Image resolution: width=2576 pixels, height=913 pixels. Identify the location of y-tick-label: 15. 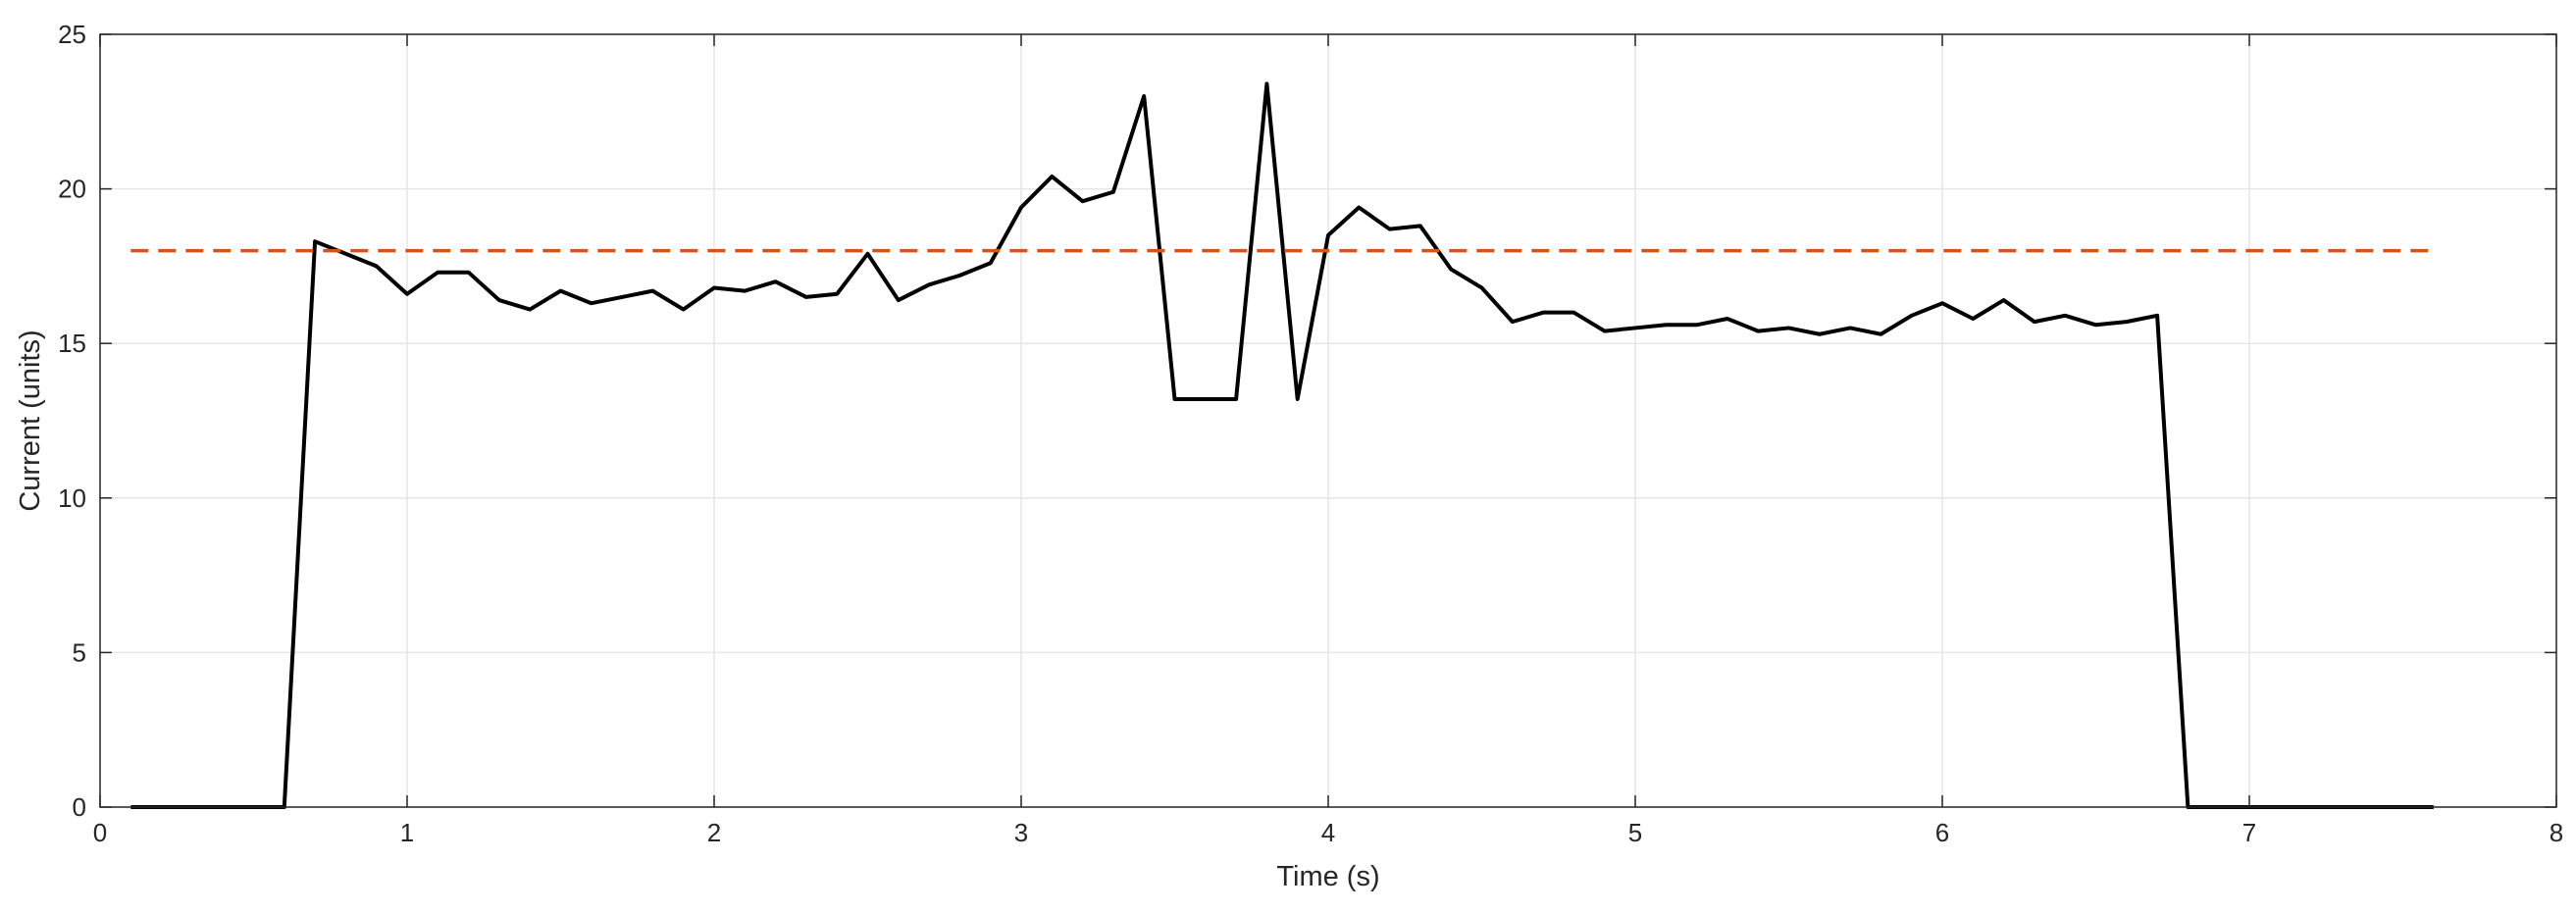
(72, 343).